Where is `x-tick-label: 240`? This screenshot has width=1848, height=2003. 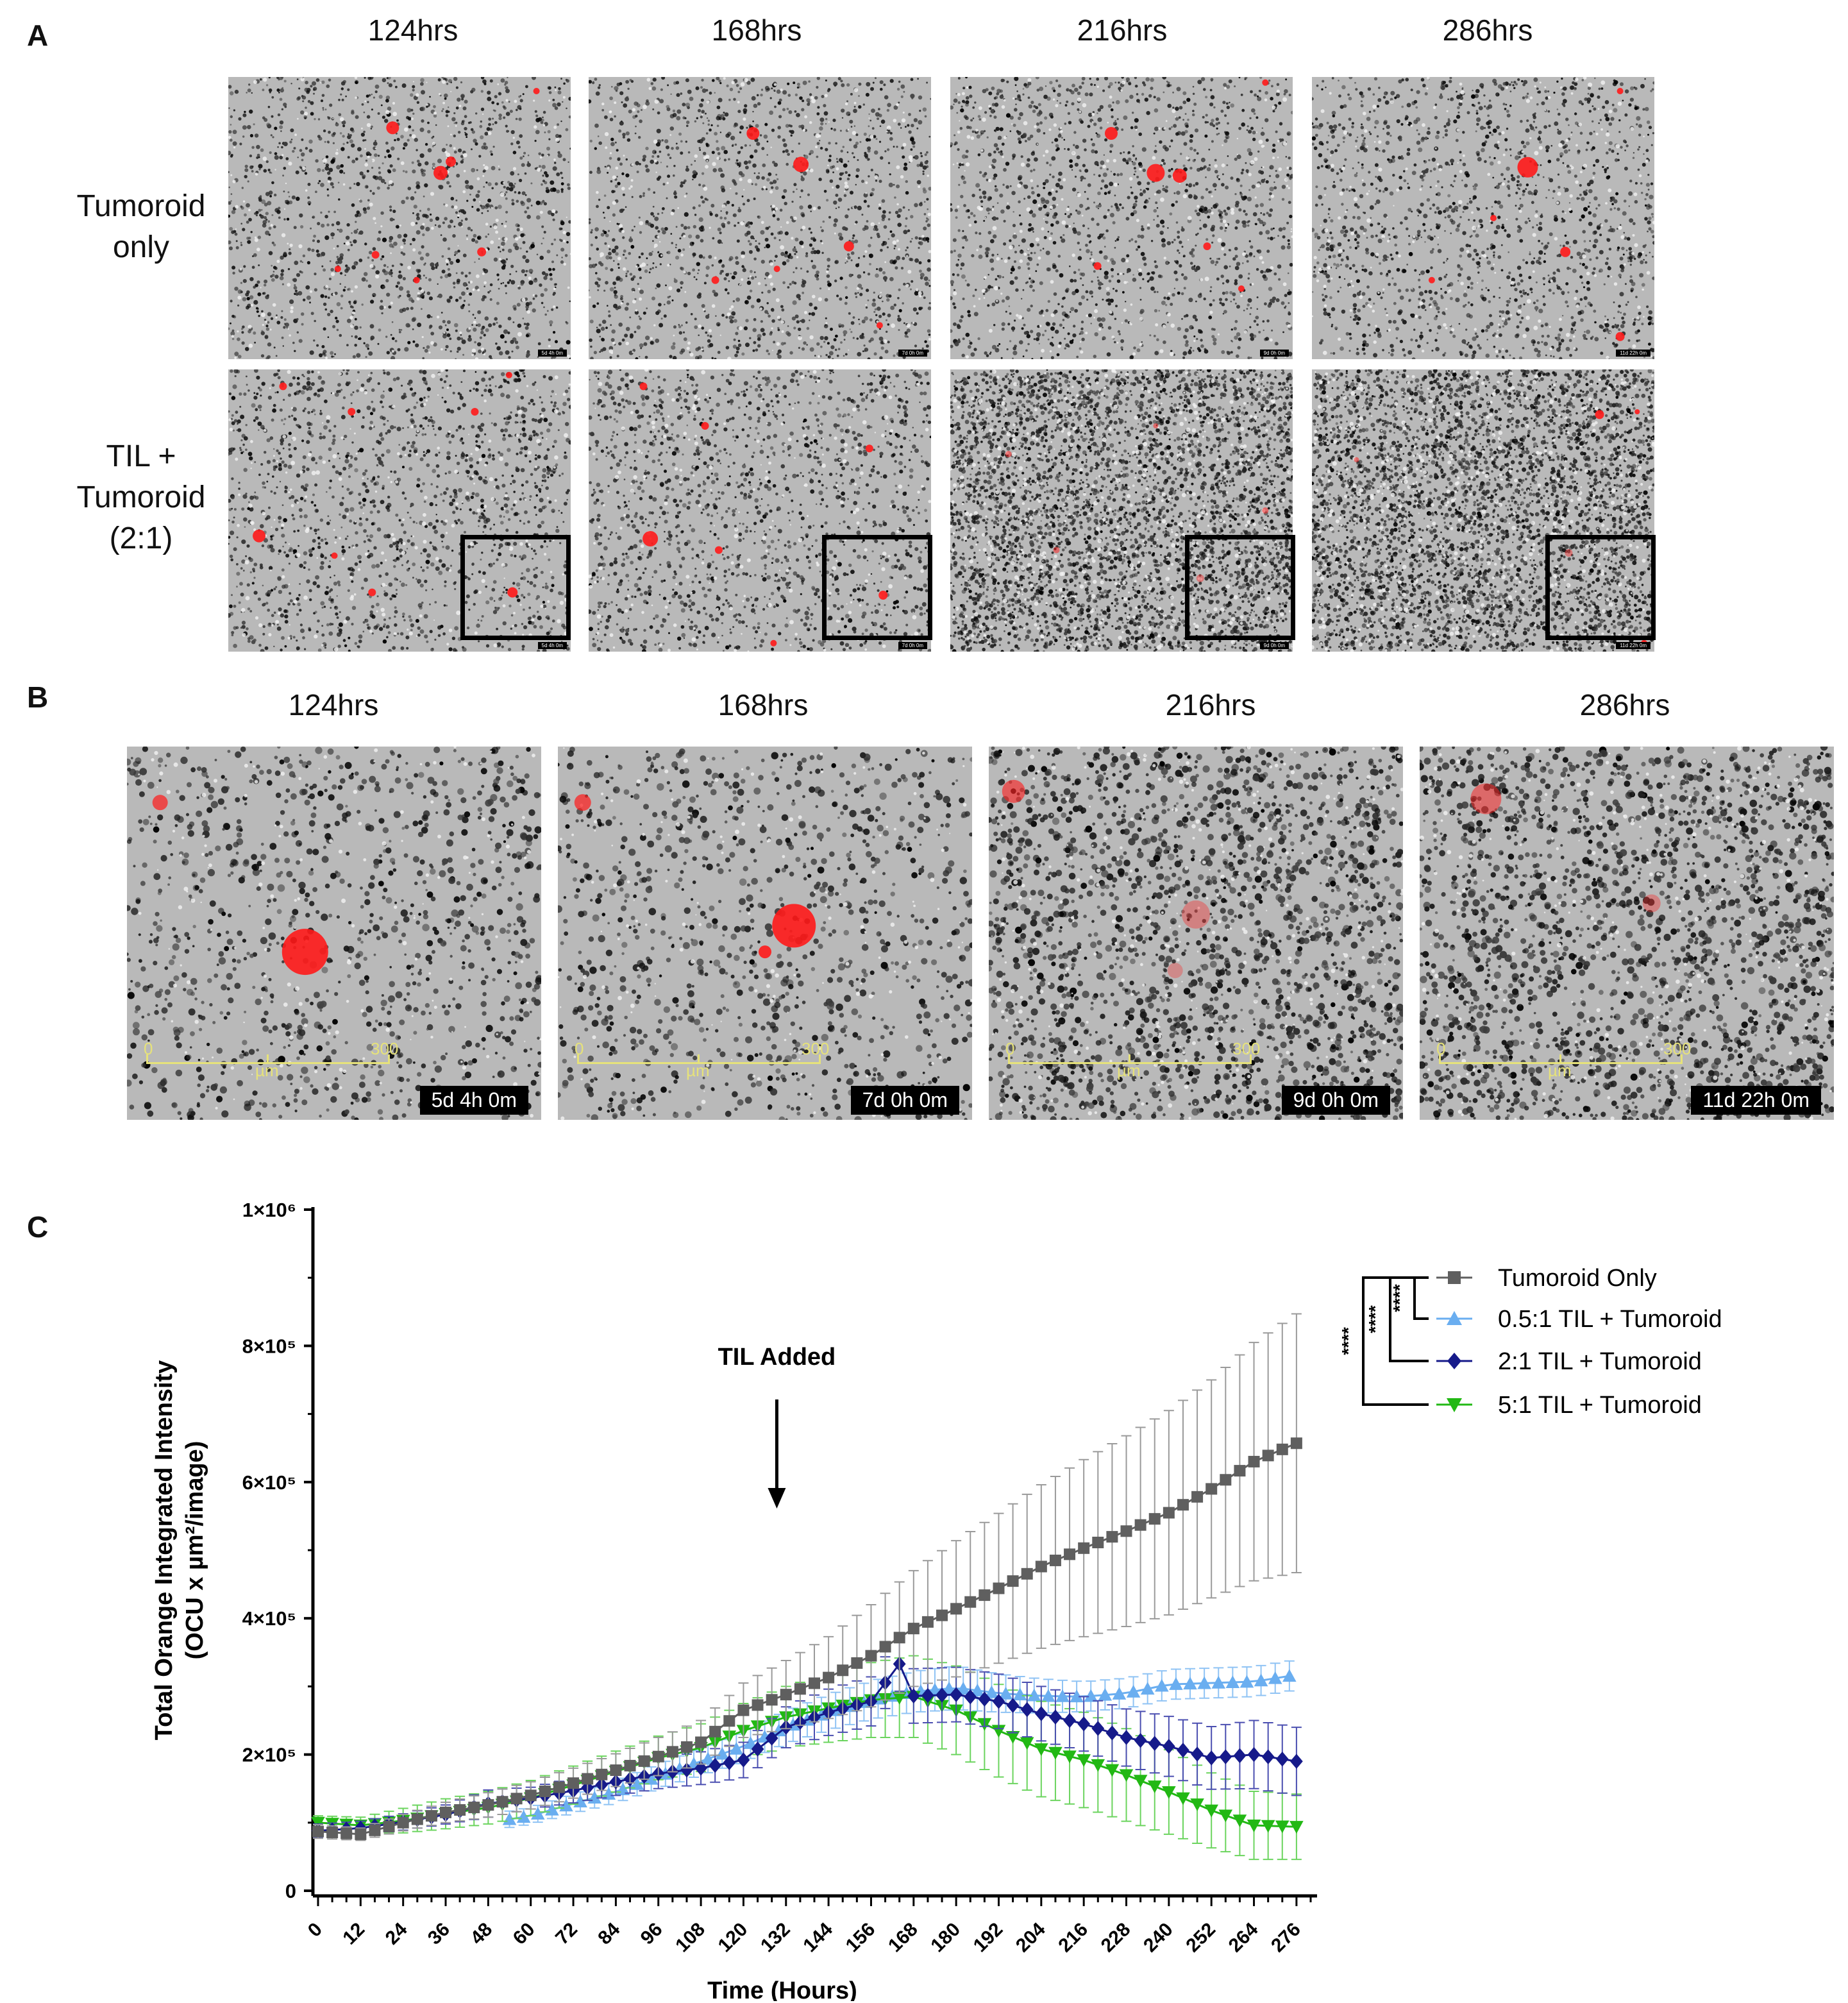 x-tick-label: 240 is located at coordinates (1158, 1938).